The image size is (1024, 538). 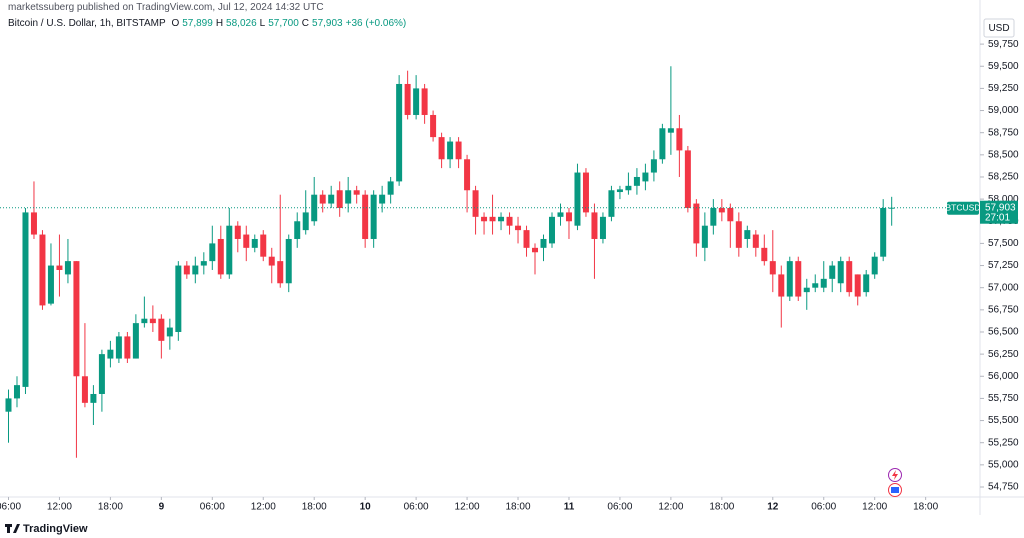 What do you see at coordinates (366, 507) in the screenshot?
I see `x-tick-label: 10` at bounding box center [366, 507].